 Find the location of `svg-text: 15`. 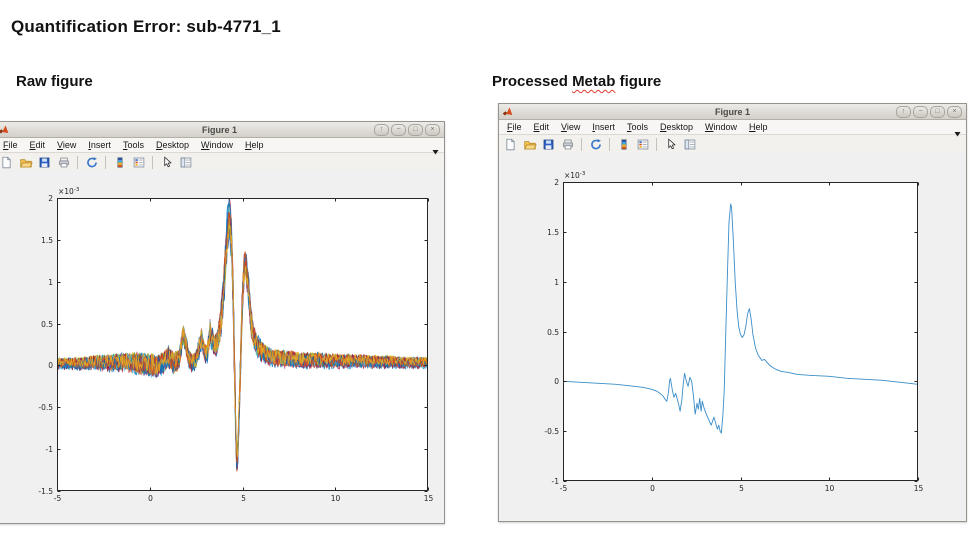

svg-text: 15 is located at coordinates (919, 488).